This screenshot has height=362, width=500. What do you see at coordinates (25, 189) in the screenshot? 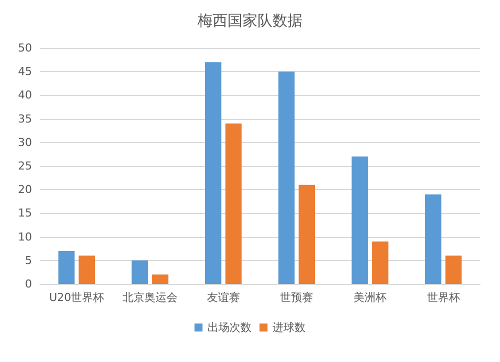
I see `y-tick-label: 20` at bounding box center [25, 189].